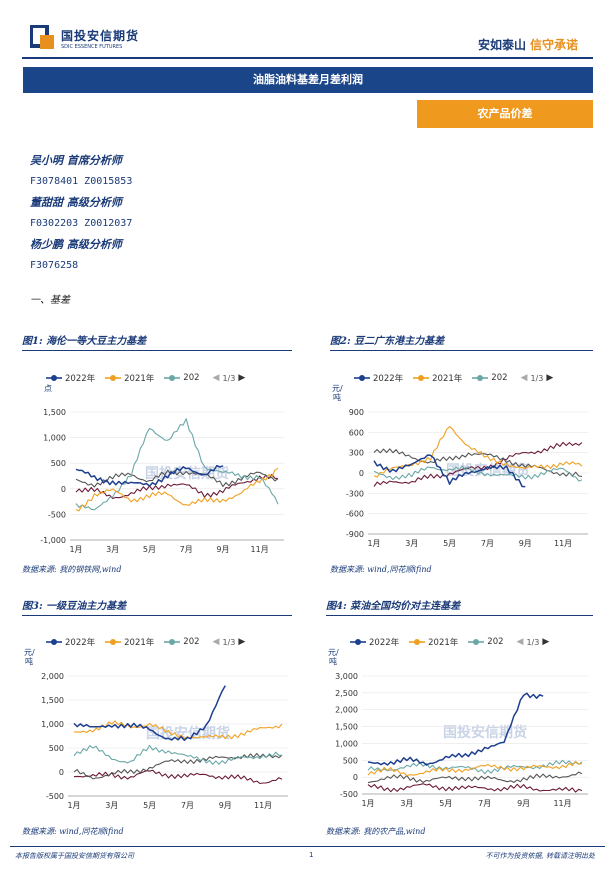  Describe the element at coordinates (307, 846) in the screenshot. I see `footer-divider` at that location.